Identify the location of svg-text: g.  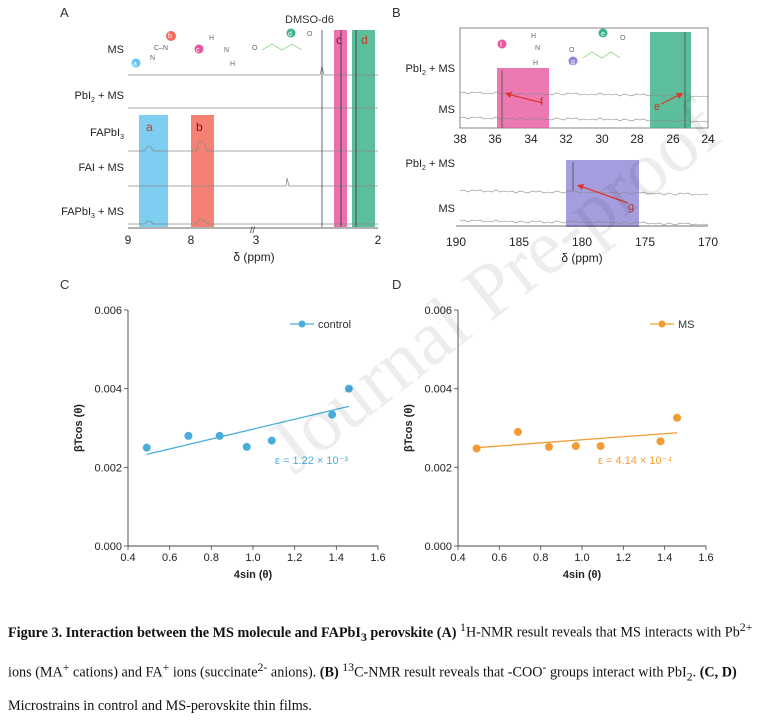
(573, 62).